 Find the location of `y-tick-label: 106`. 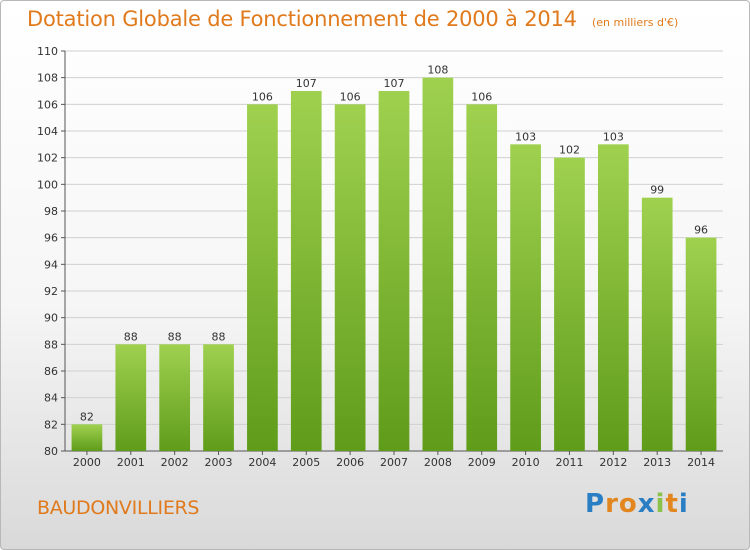

y-tick-label: 106 is located at coordinates (47, 104).